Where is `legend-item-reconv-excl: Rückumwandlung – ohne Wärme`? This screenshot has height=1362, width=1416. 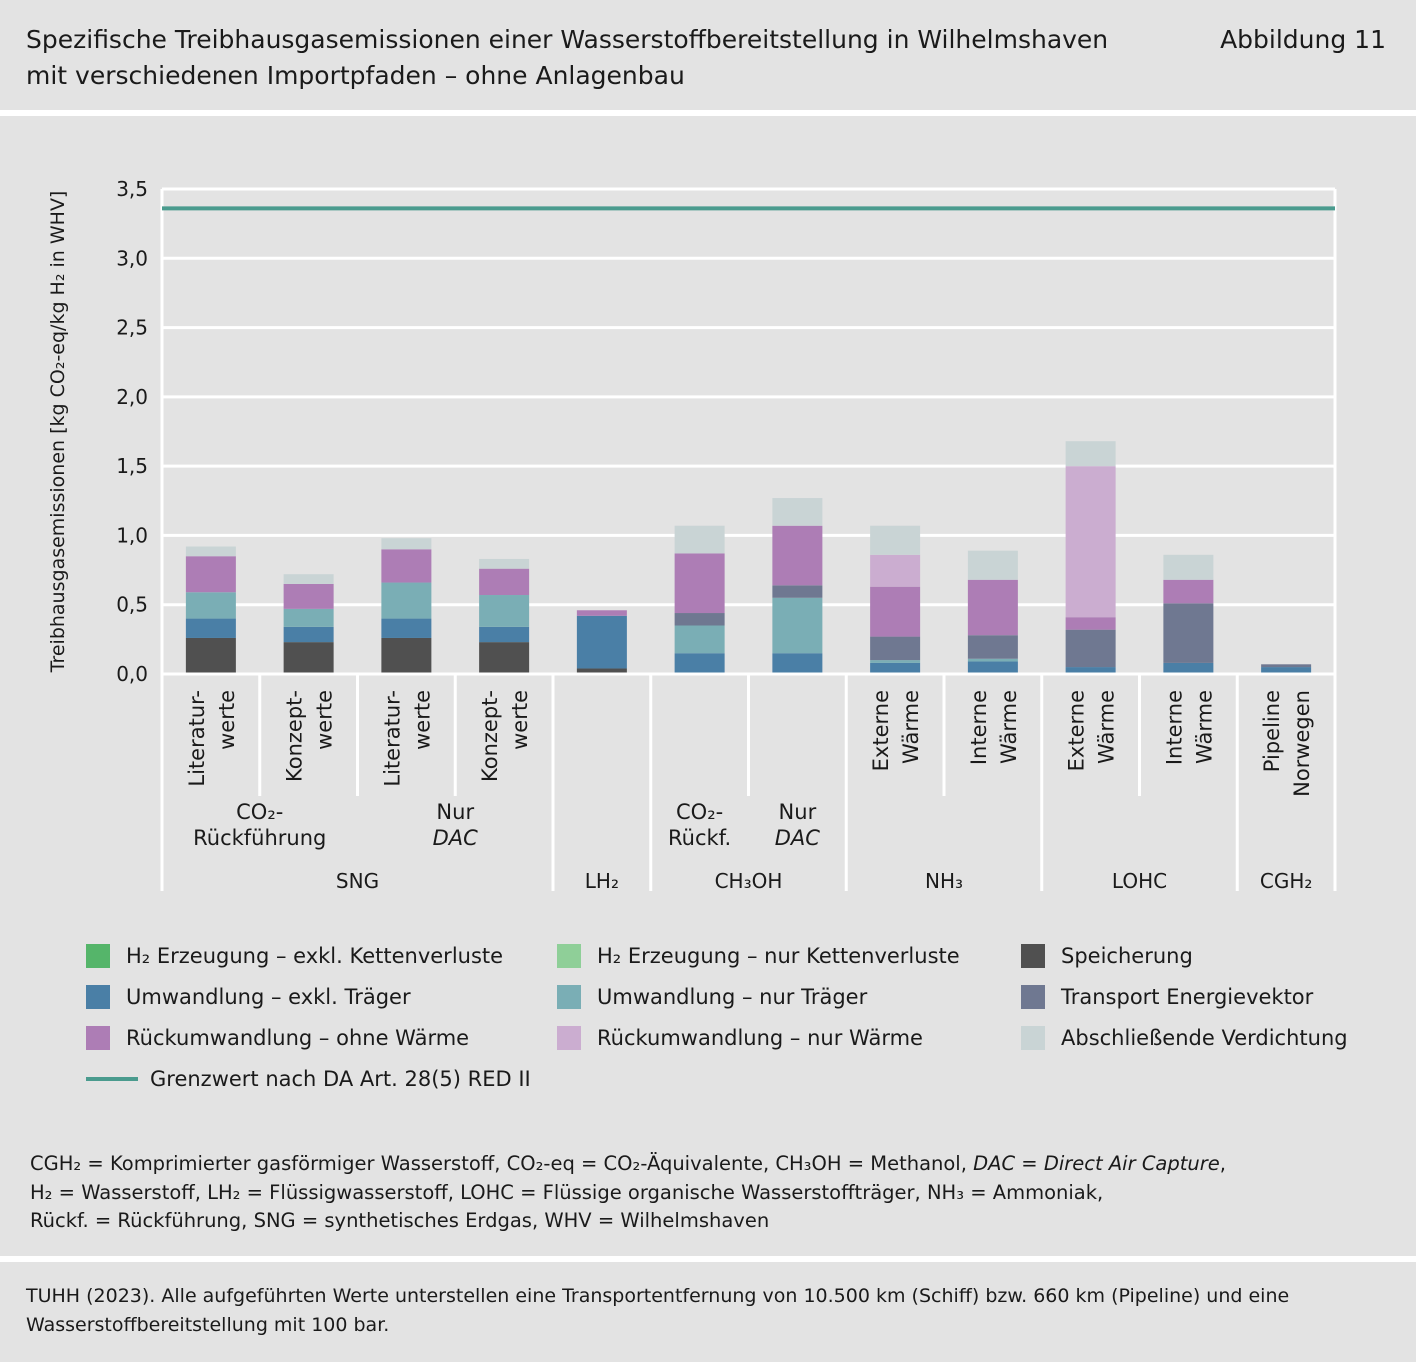
legend-item-reconv-excl: Rückumwandlung – ohne Wärme is located at coordinates (277, 1038).